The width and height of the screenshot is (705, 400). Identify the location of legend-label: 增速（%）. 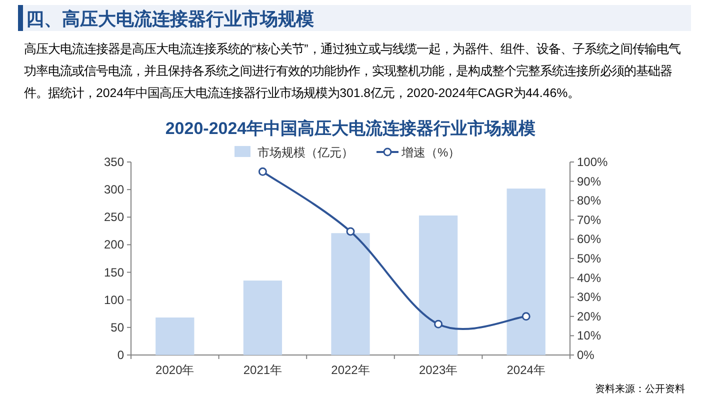
(430, 153).